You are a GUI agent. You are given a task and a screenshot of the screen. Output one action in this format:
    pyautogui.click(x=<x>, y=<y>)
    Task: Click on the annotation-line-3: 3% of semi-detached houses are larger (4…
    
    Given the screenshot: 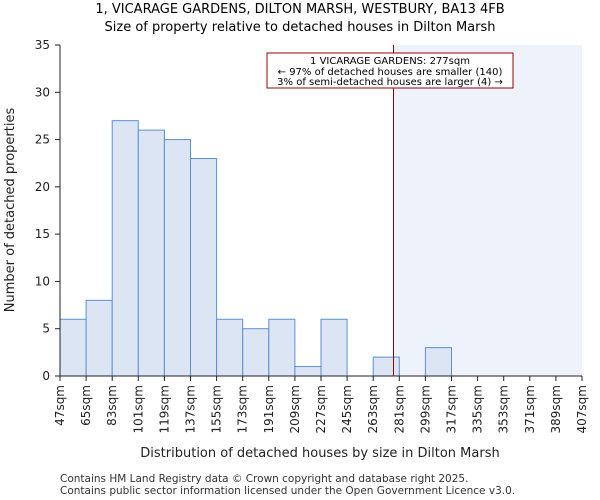 What is the action you would take?
    pyautogui.click(x=390, y=82)
    